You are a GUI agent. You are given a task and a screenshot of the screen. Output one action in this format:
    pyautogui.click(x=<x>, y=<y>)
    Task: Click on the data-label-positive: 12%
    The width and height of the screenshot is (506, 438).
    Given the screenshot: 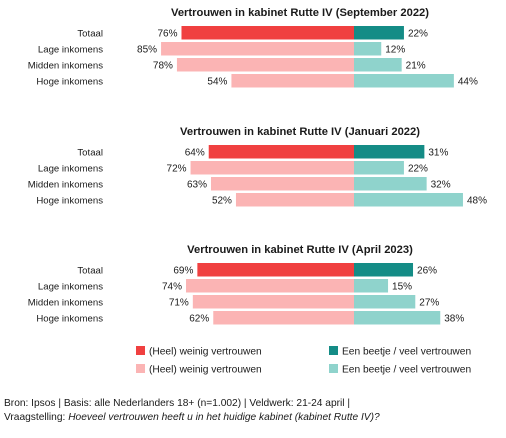 What is the action you would take?
    pyautogui.click(x=395, y=50)
    